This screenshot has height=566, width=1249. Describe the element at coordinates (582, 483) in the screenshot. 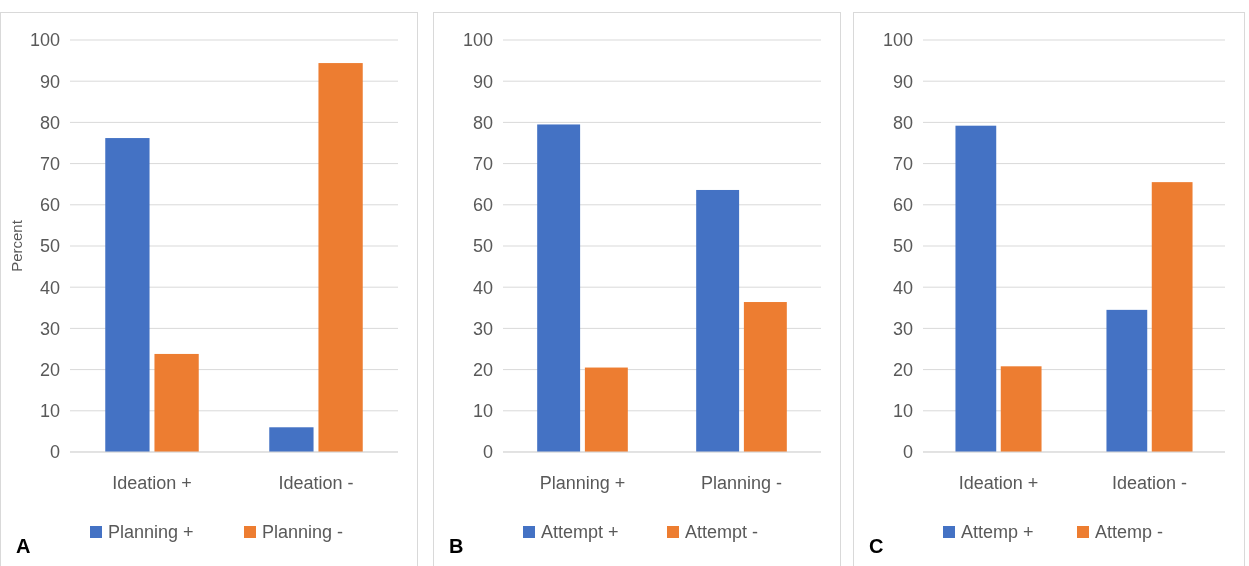

I see `x-tick-label: Planning +` at that location.